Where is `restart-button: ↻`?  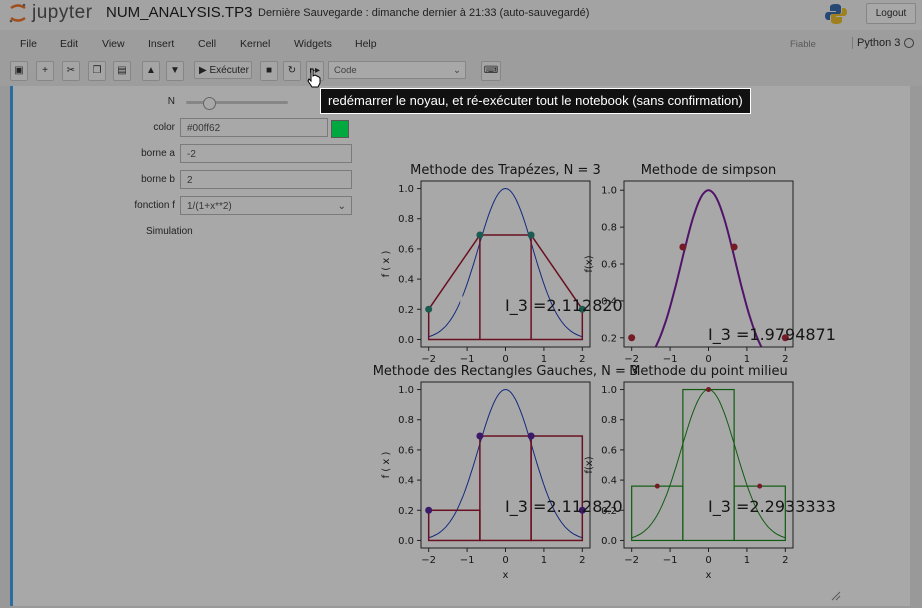
restart-button: ↻ is located at coordinates (292, 71).